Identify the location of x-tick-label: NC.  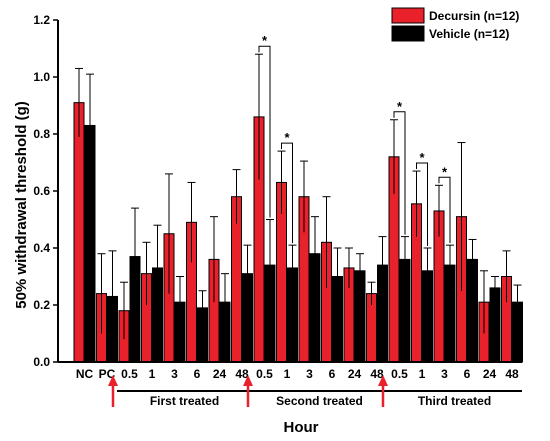
(85, 374).